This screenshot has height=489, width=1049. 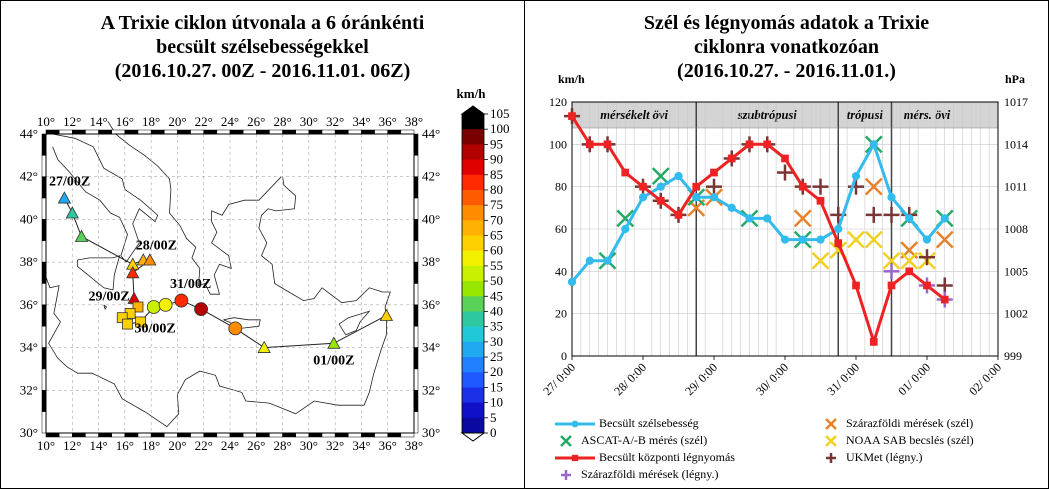 I want to click on lon-tick-label-top: 36°, so click(x=388, y=121).